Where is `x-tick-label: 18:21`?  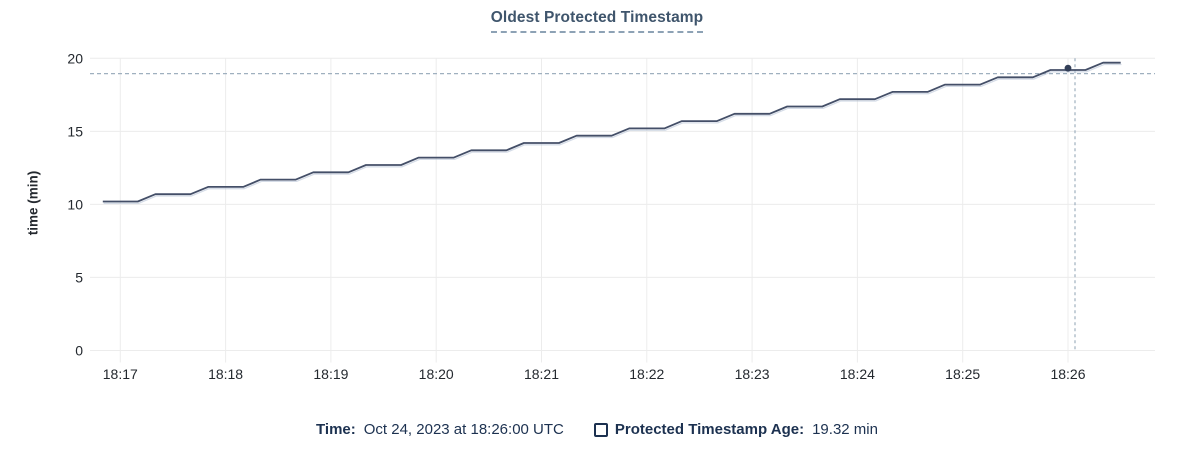
x-tick-label: 18:21 is located at coordinates (541, 374).